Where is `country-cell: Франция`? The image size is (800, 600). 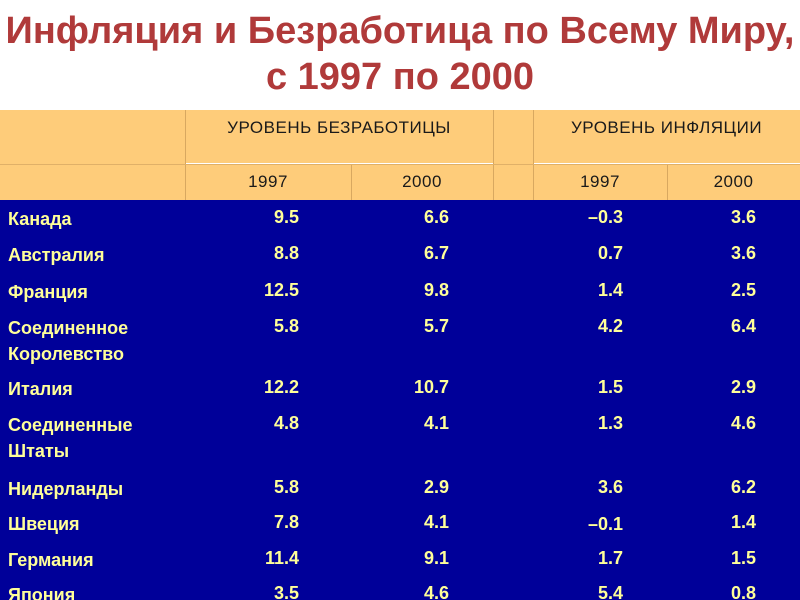
country-cell: Франция is located at coordinates (48, 292).